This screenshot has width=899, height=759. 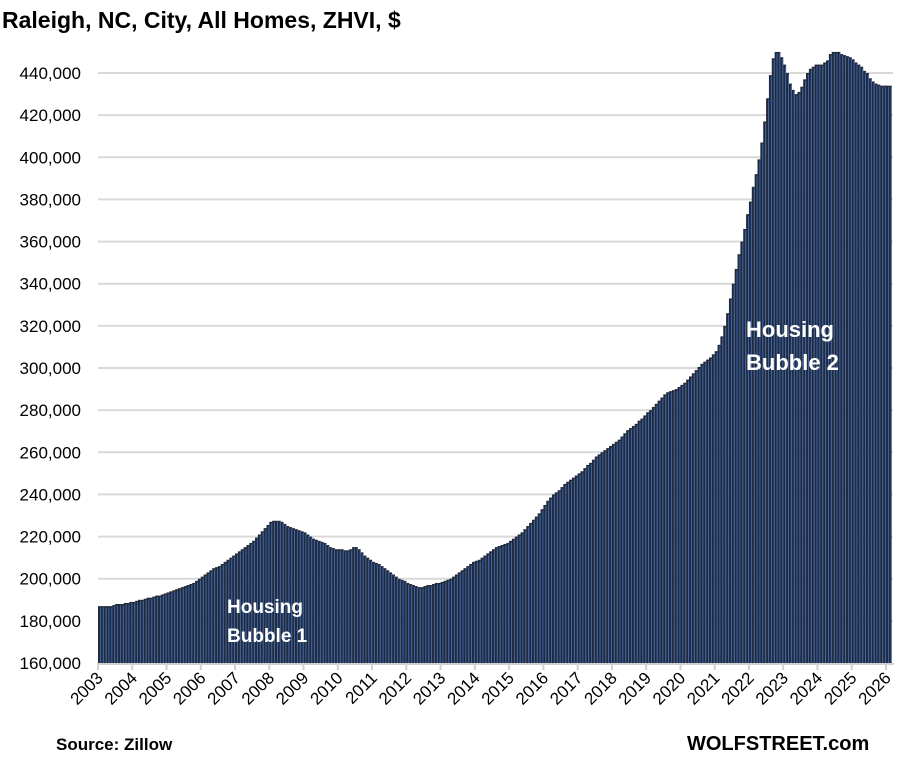 I want to click on x-tick-label: 2005, so click(x=155, y=688).